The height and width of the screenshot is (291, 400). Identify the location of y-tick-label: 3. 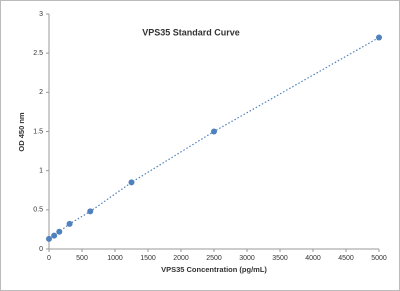
(41, 14).